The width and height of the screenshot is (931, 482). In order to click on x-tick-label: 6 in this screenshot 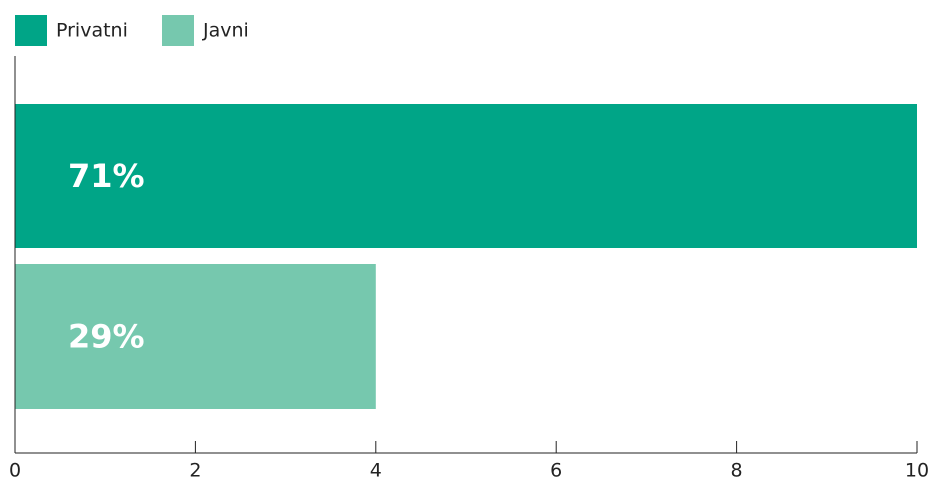, I will do `click(556, 471)`.